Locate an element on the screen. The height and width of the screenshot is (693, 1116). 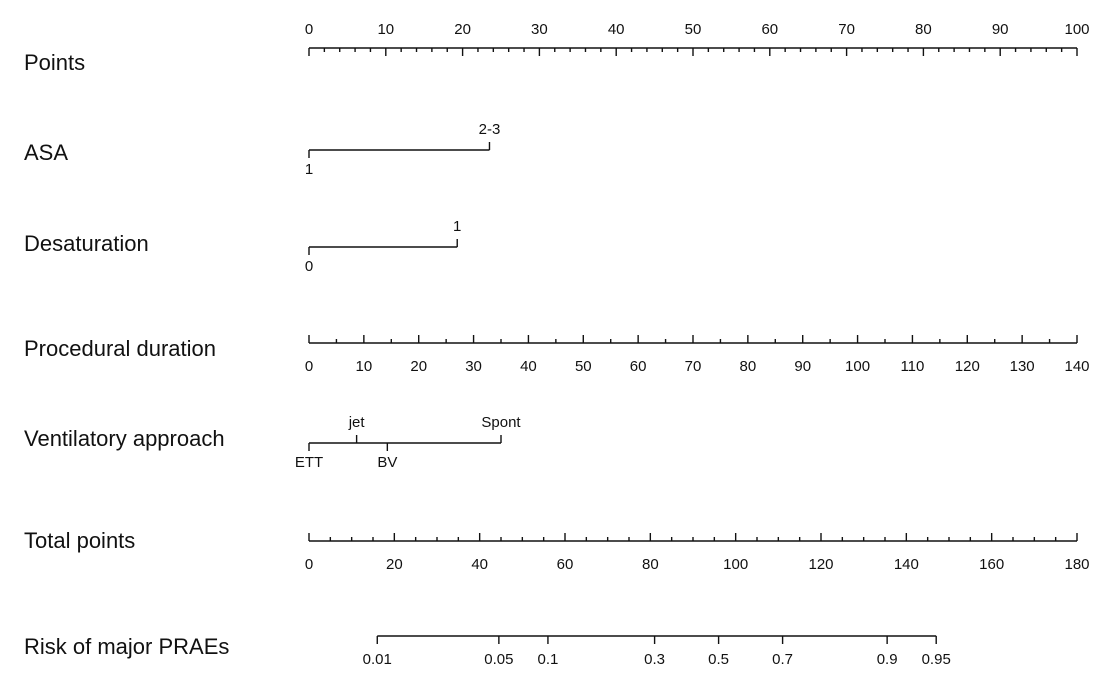
row-label: Points is located at coordinates (54, 62).